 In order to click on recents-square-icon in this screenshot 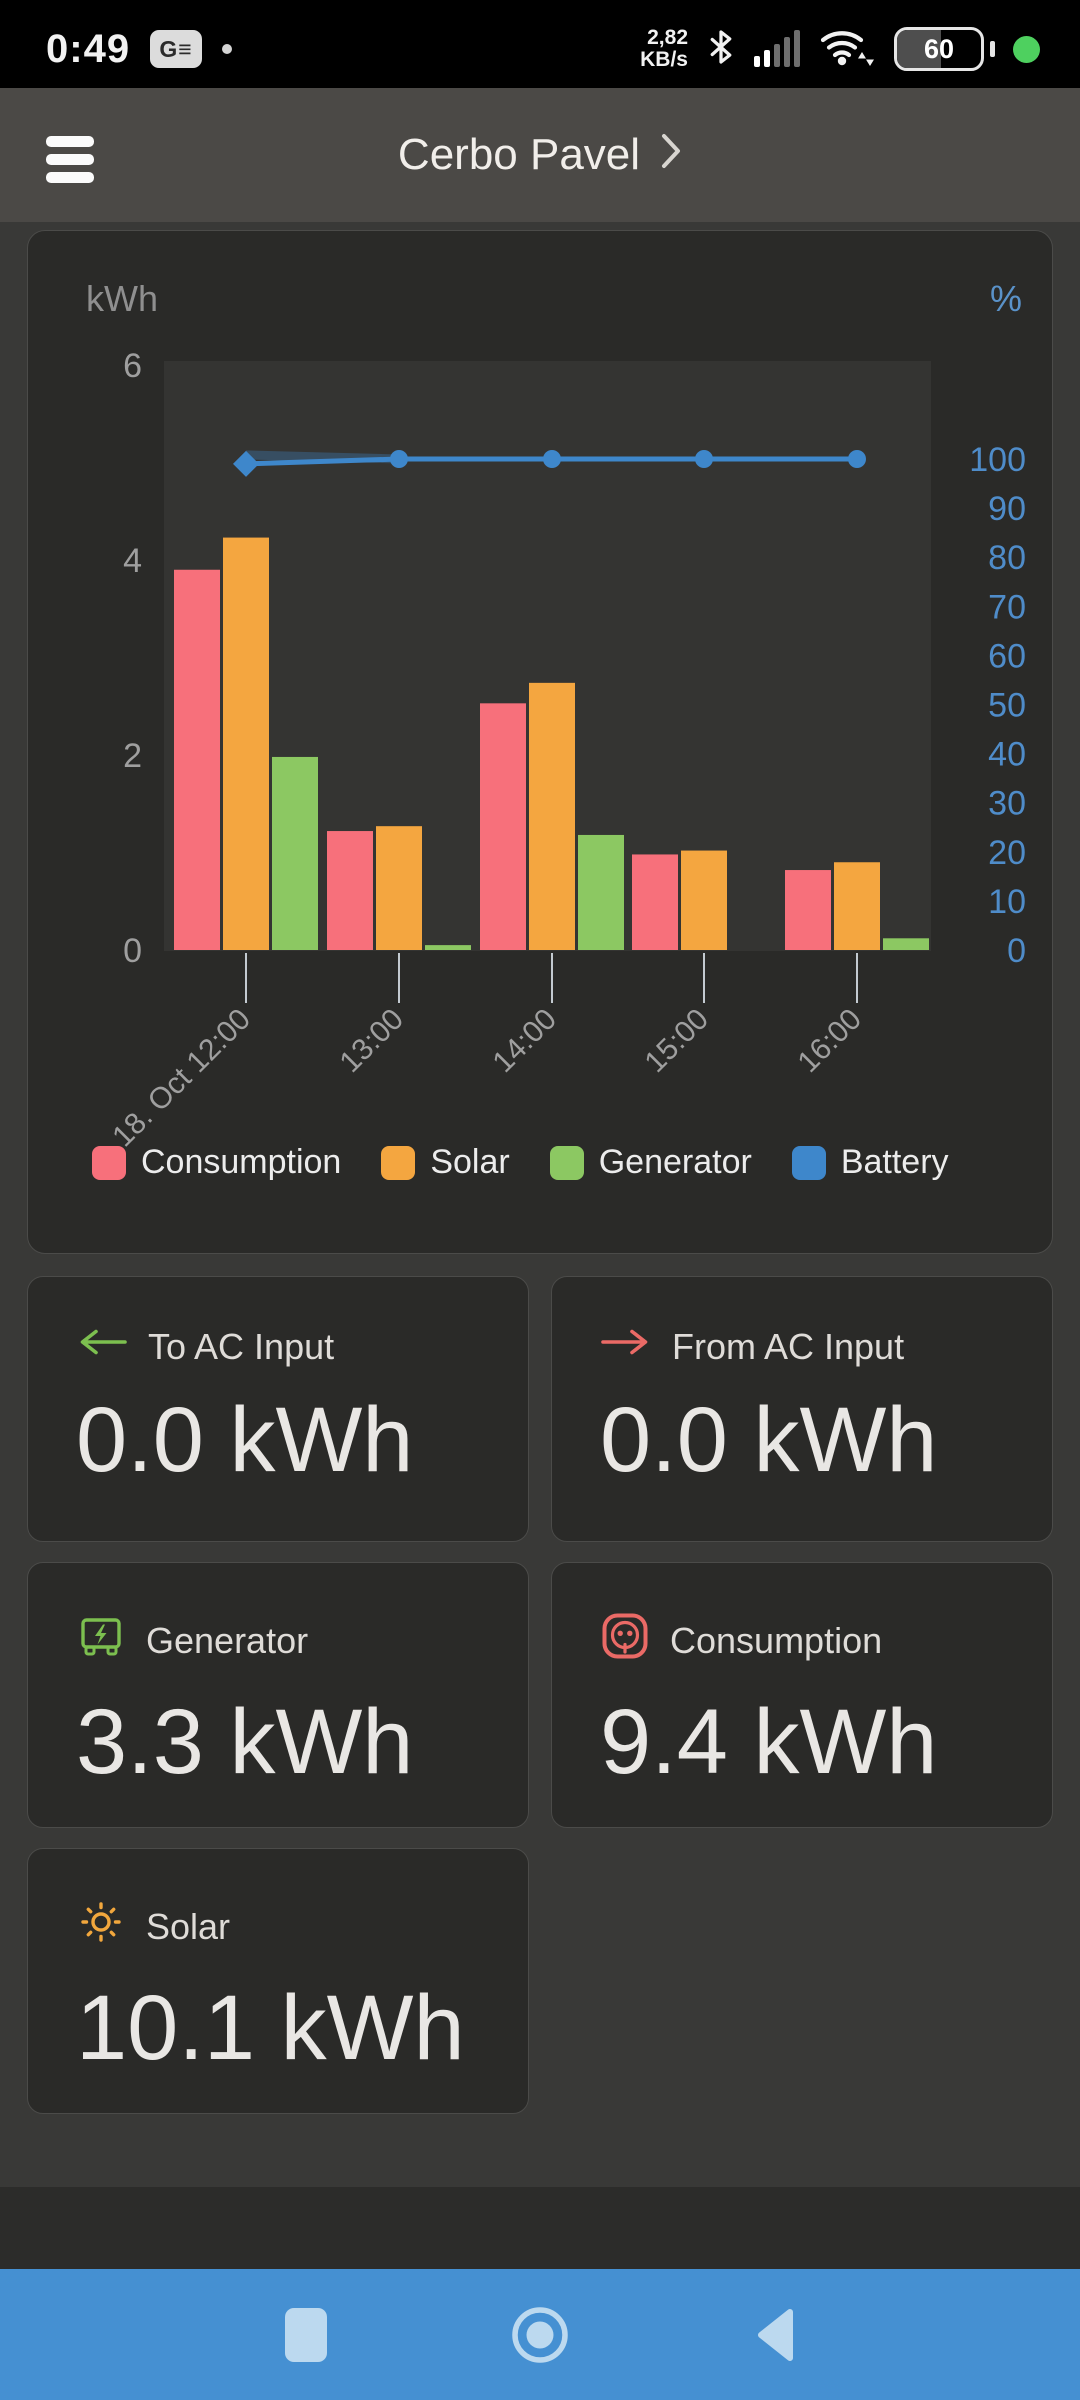, I will do `click(306, 2334)`.